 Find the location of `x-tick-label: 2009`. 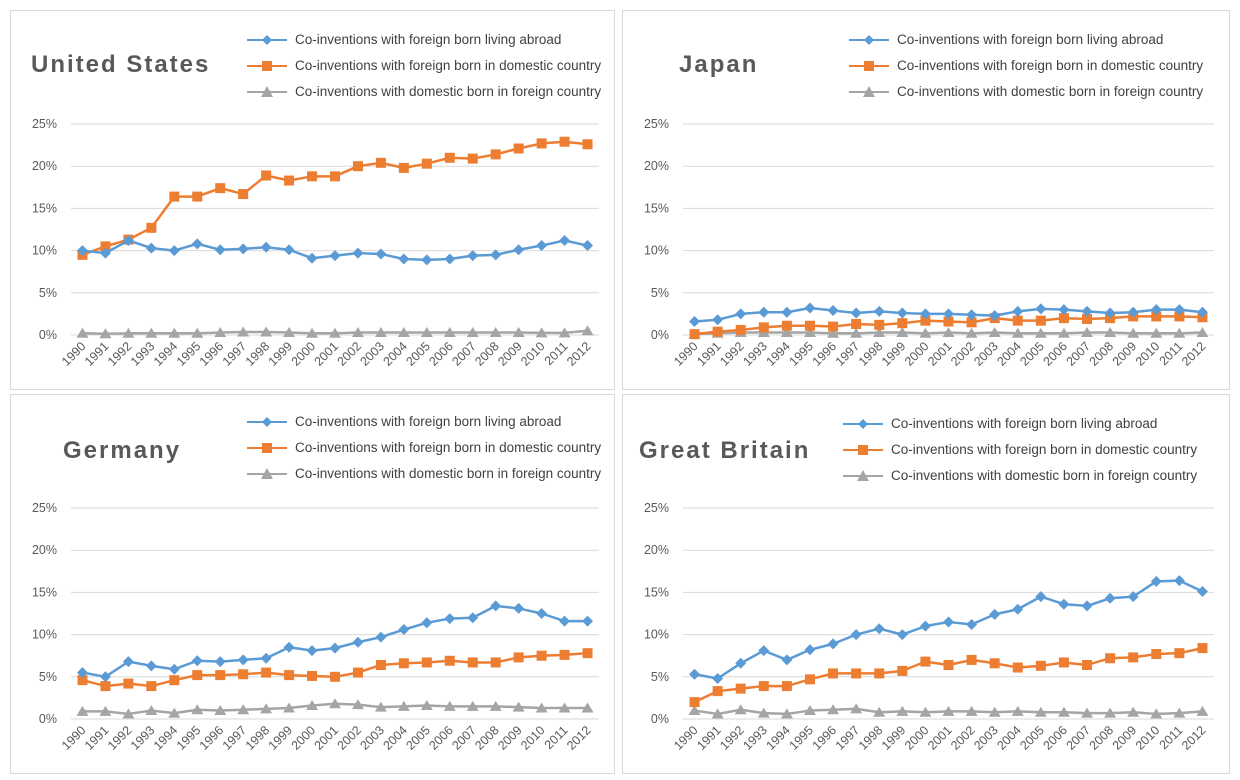

x-tick-label: 2009 is located at coordinates (1125, 354).